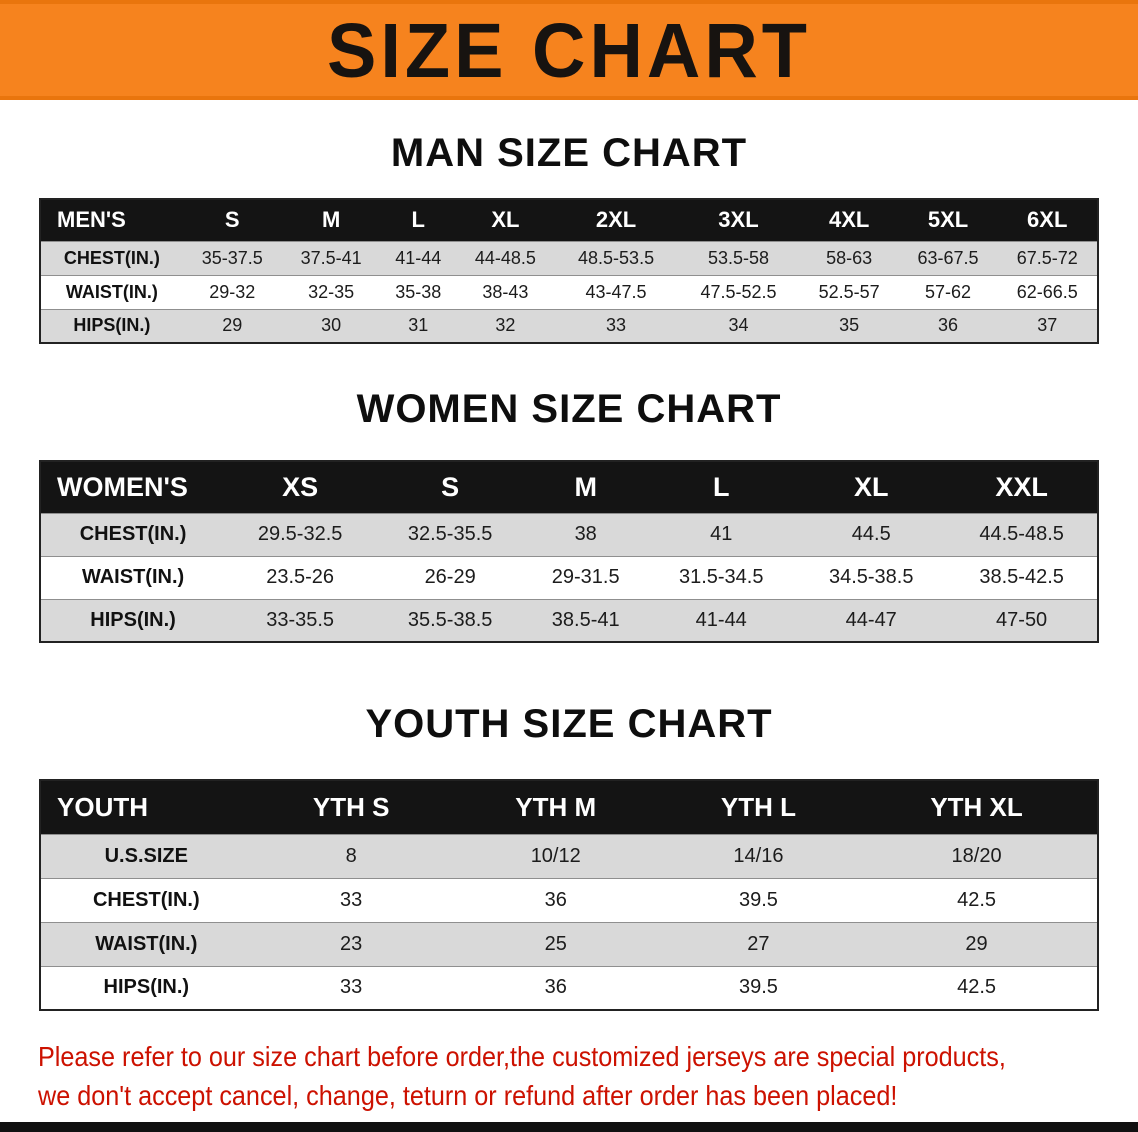 The image size is (1138, 1132). I want to click on size-column-header: XXL, so click(1021, 486).